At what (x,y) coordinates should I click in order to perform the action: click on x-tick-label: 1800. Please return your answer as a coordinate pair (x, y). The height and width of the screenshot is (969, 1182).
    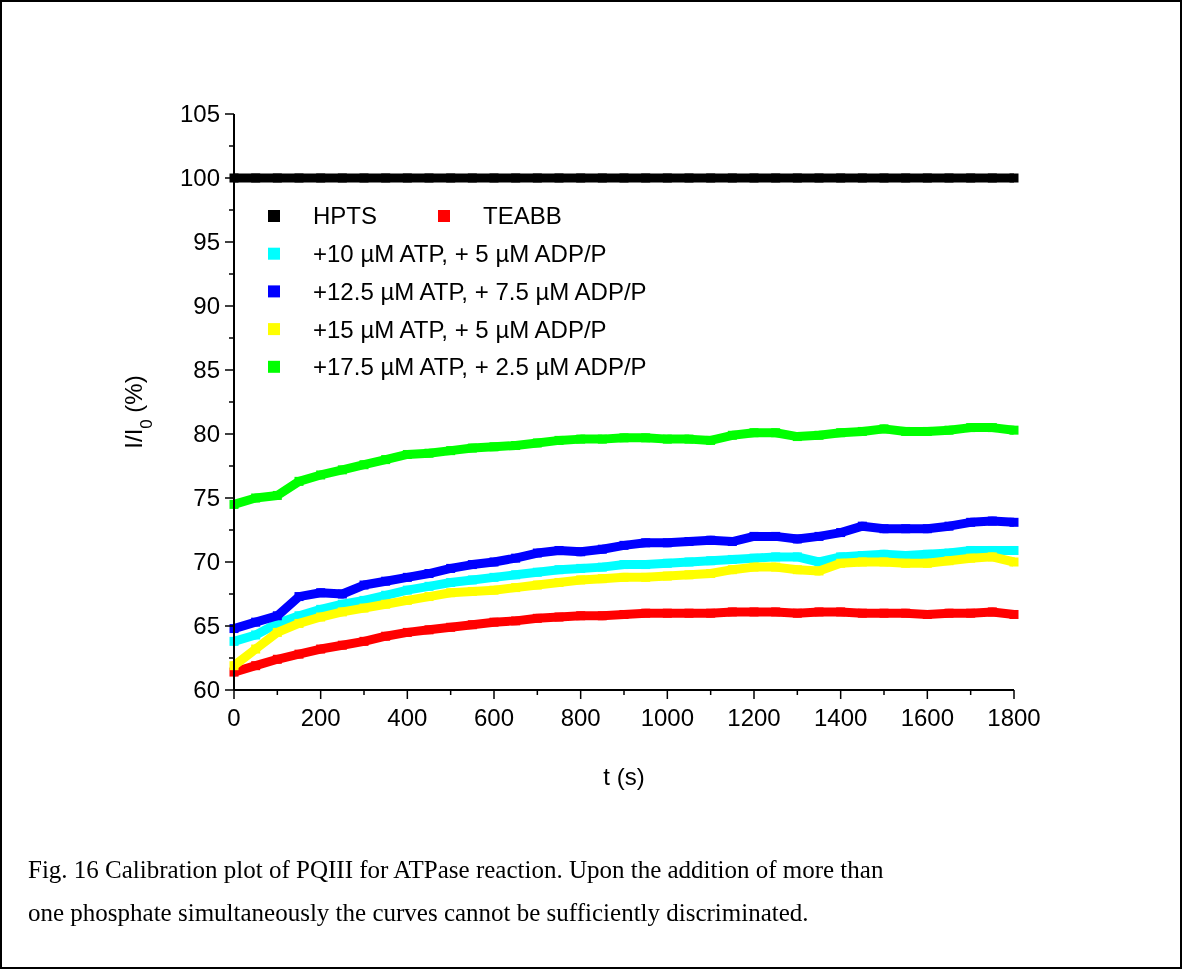
    Looking at the image, I should click on (1014, 717).